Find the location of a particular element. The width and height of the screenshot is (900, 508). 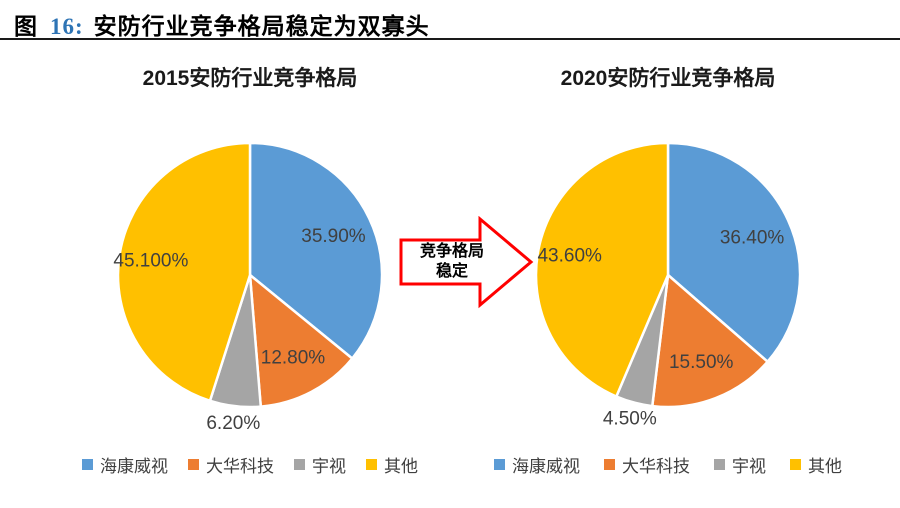

pie-slice-label: 12.80% is located at coordinates (293, 357).